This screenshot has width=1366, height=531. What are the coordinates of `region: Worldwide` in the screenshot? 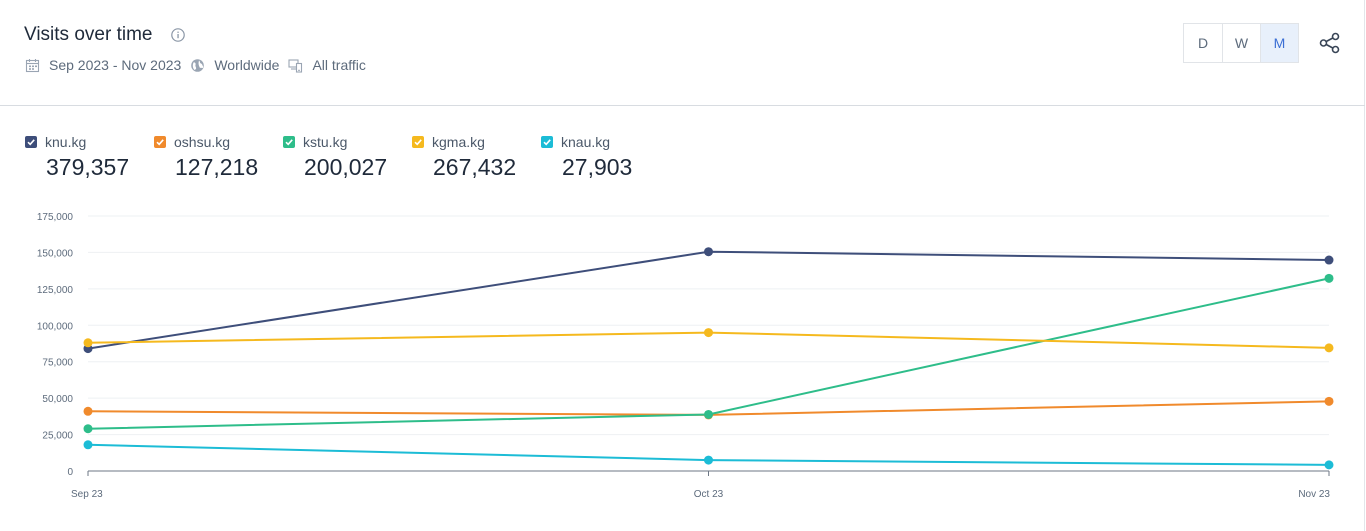 It's located at (247, 65).